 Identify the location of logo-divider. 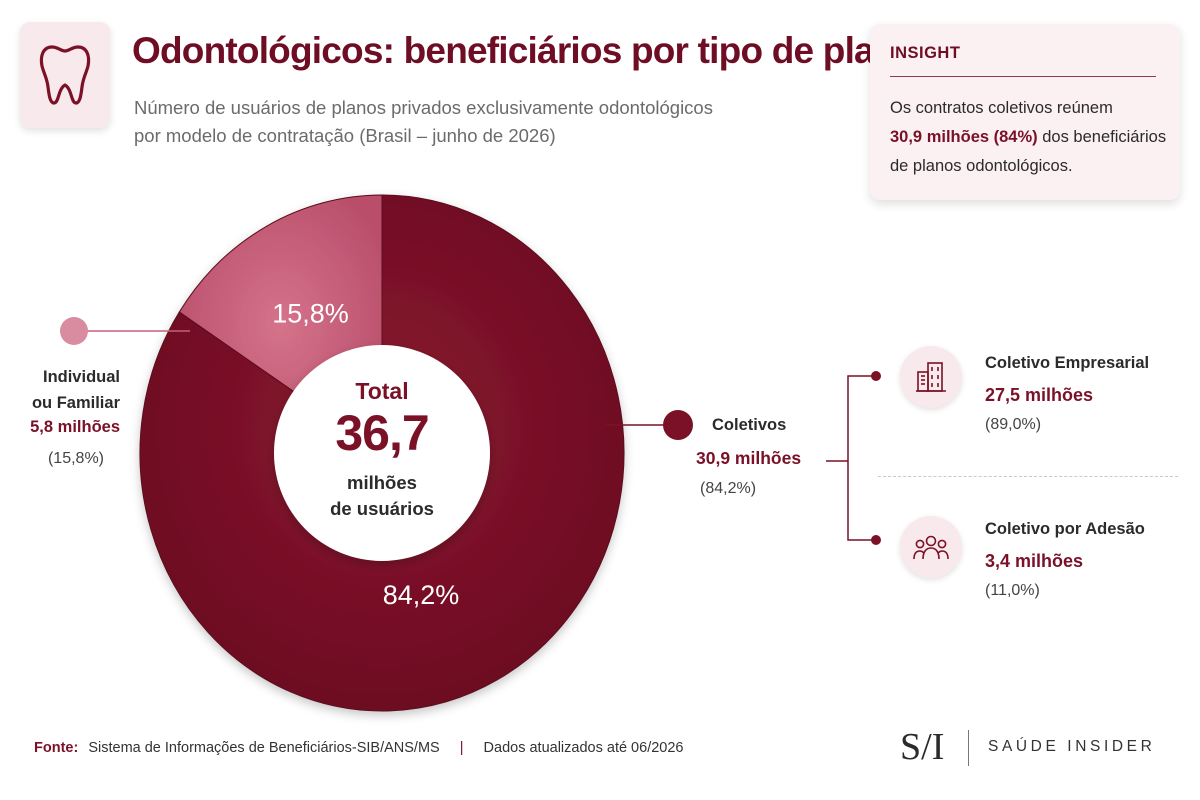
(968, 748).